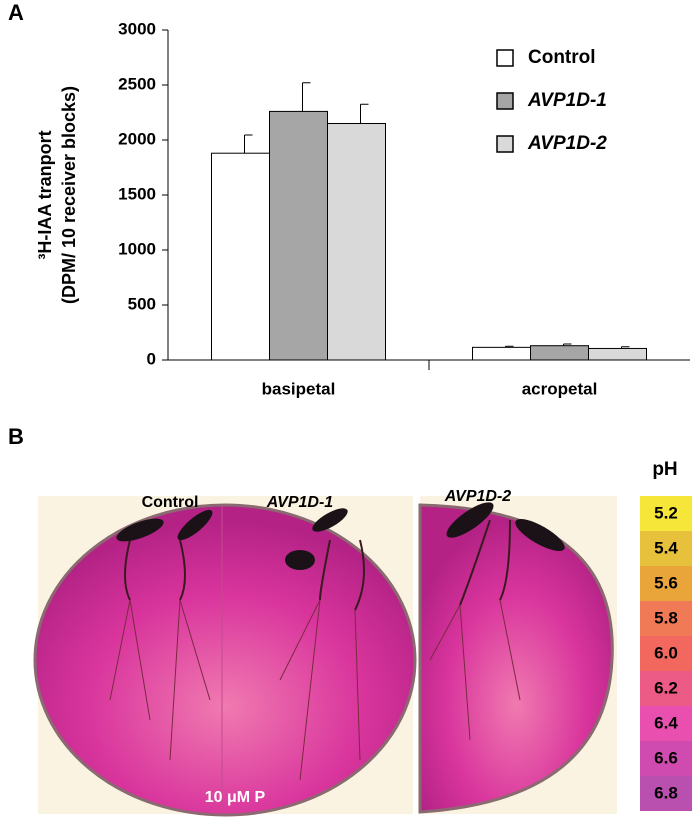 This screenshot has height=823, width=700. I want to click on legend-label: AVP1D-1, so click(567, 100).